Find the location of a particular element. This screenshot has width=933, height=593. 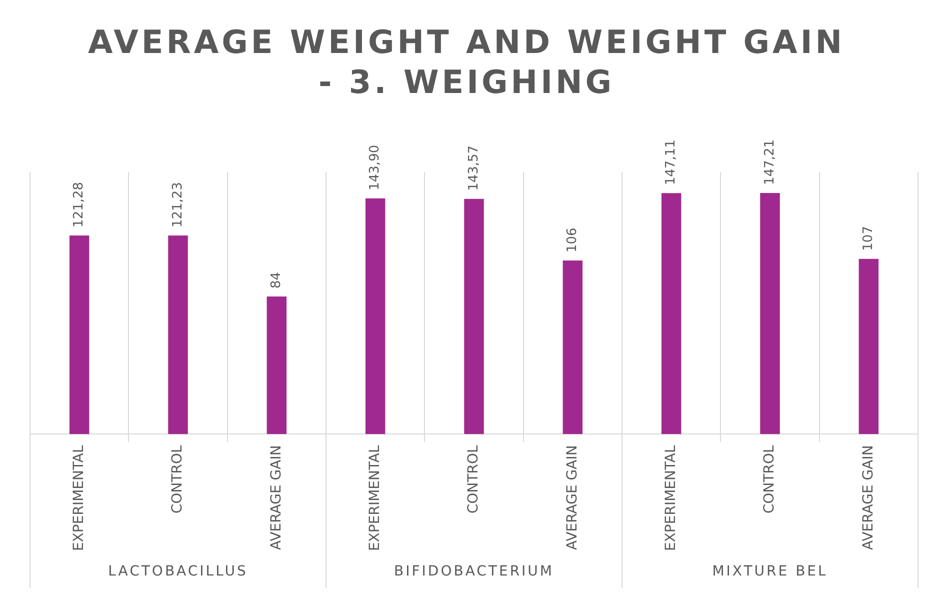

data-label: 106 is located at coordinates (572, 240).